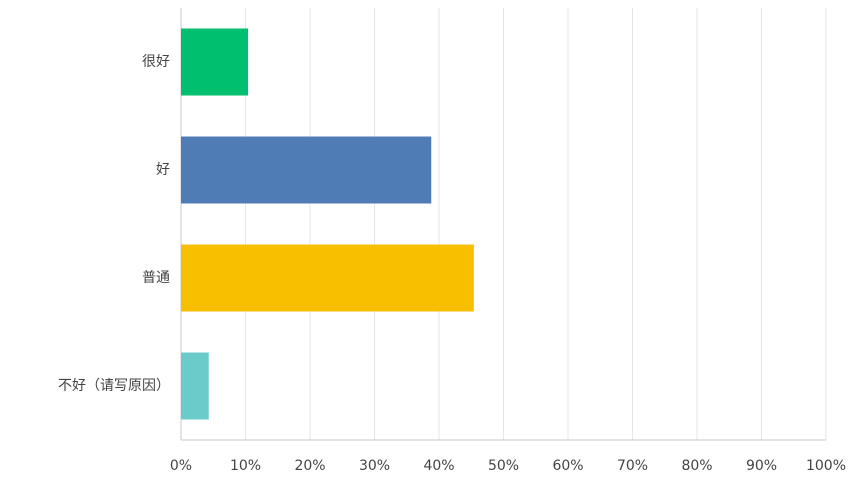  What do you see at coordinates (503, 466) in the screenshot?
I see `x-tick-label: 50%` at bounding box center [503, 466].